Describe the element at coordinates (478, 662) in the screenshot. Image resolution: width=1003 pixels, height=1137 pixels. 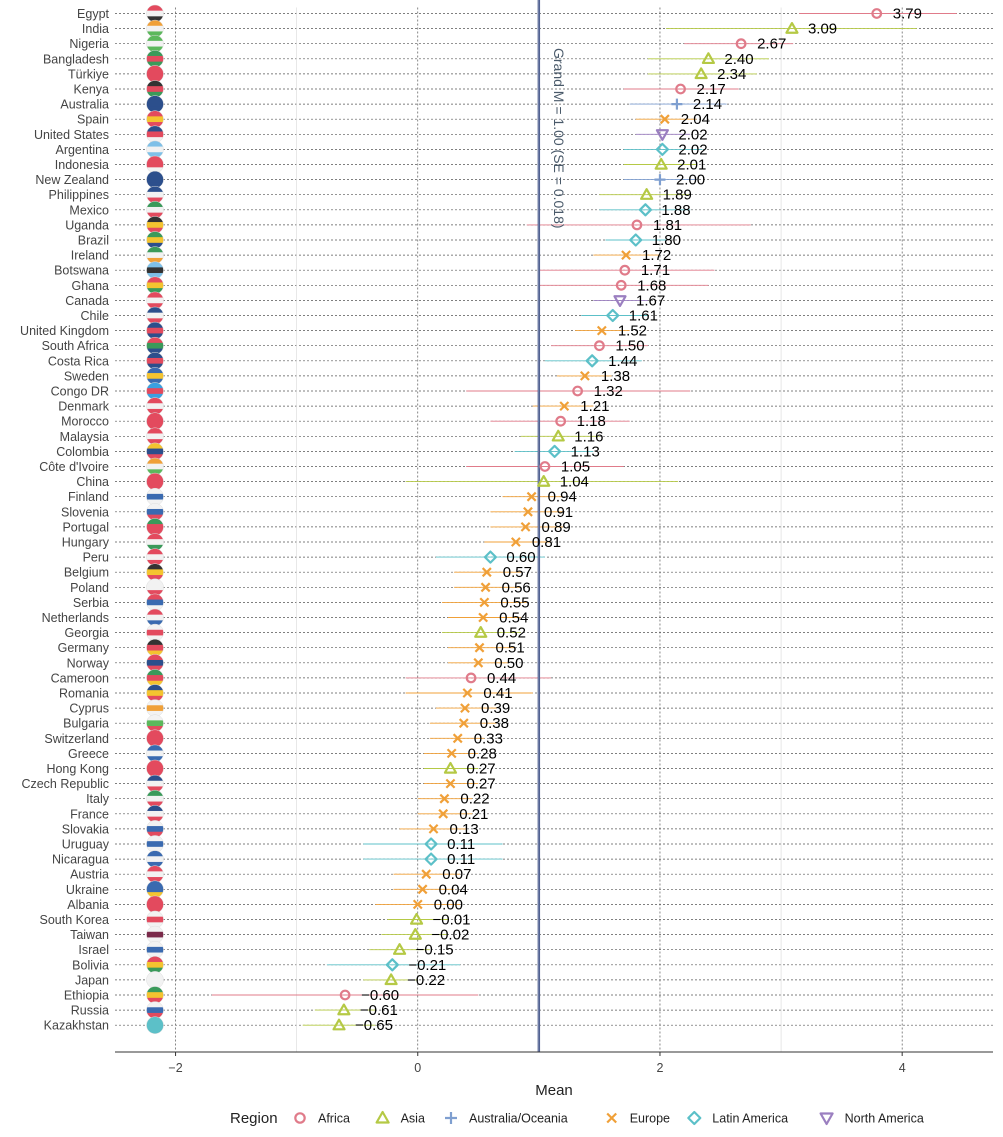
I see `point-norway` at that location.